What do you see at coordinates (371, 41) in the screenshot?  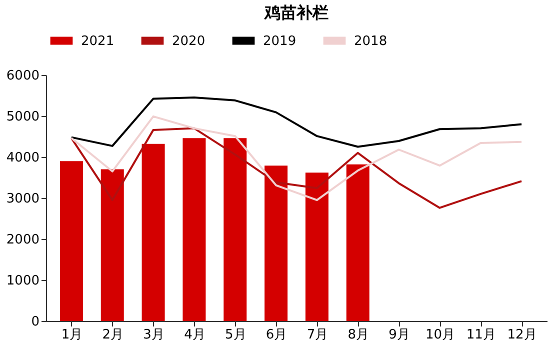 I see `legend-label: 2018` at bounding box center [371, 41].